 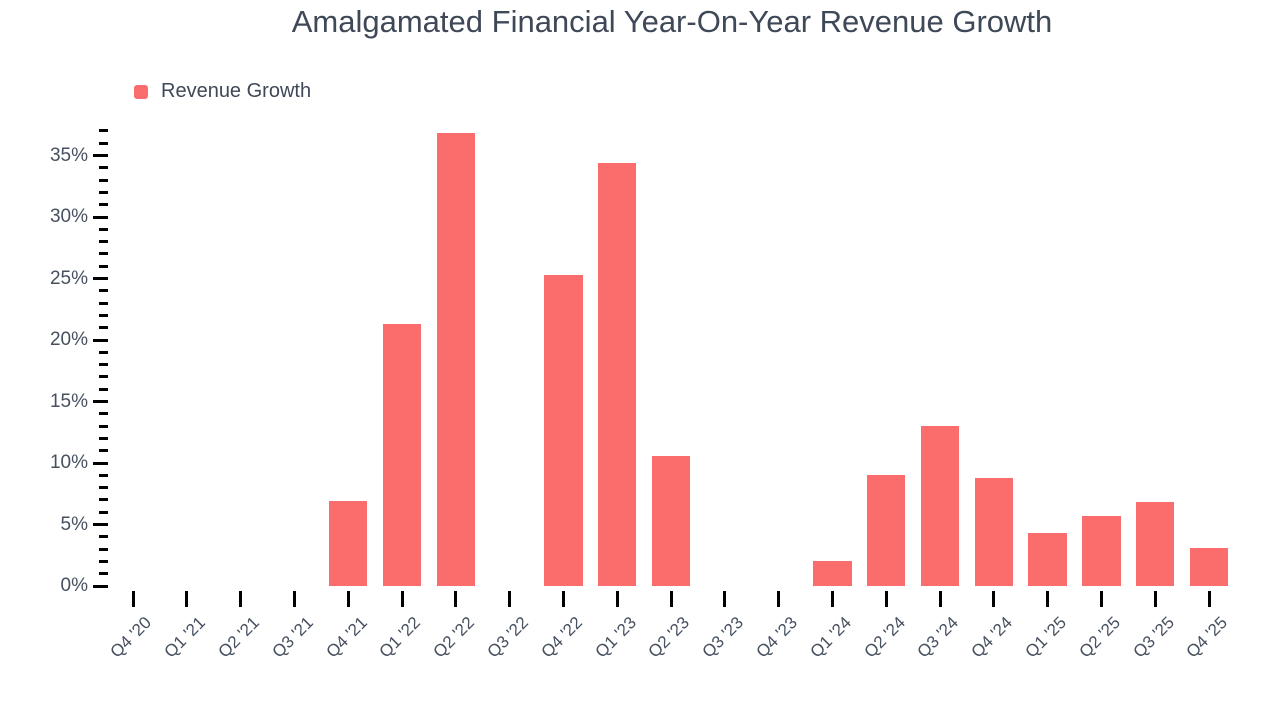 I want to click on x-axis-label: Q3 '21, so click(x=292, y=637).